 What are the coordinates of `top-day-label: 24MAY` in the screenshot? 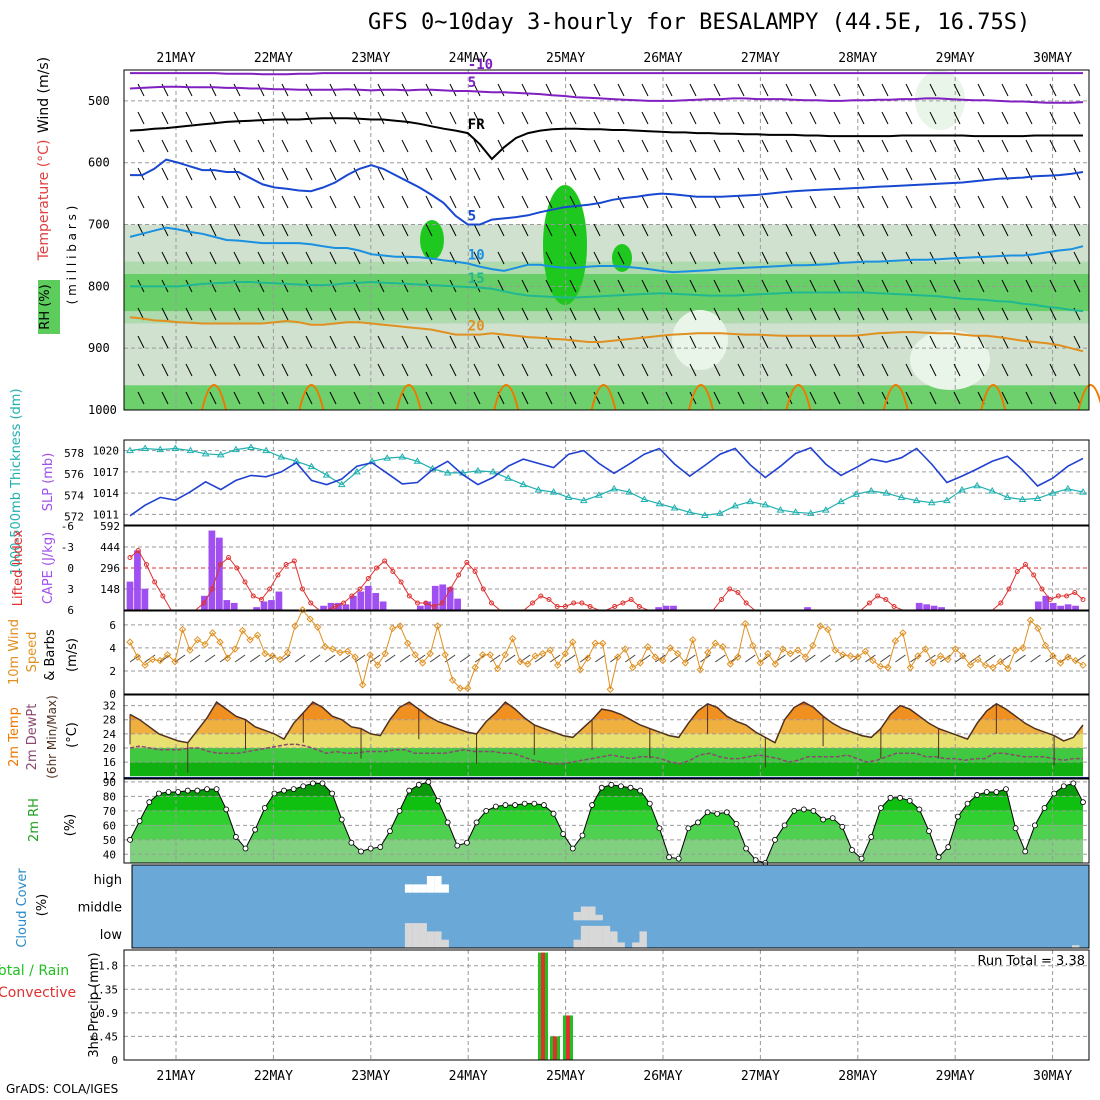 It's located at (468, 58).